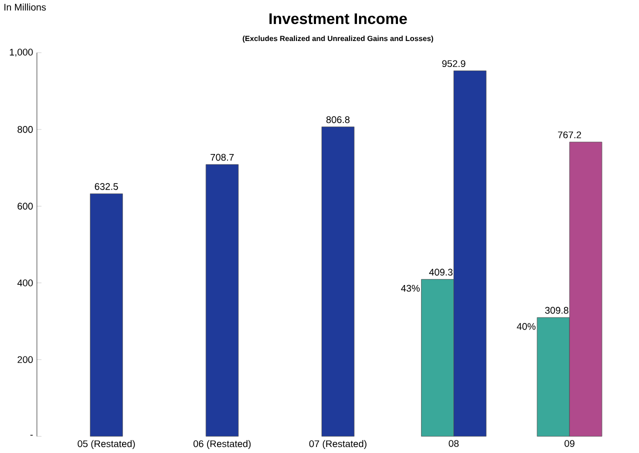  Describe the element at coordinates (25, 360) in the screenshot. I see `y-tick-label: 200` at that location.